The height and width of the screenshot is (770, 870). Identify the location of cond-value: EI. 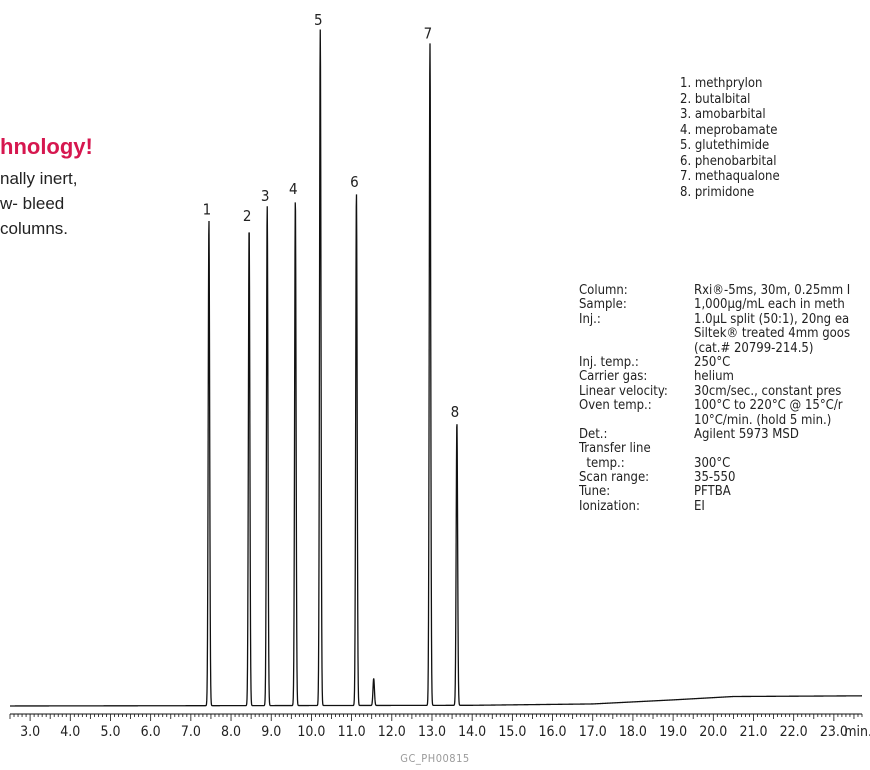
(699, 506).